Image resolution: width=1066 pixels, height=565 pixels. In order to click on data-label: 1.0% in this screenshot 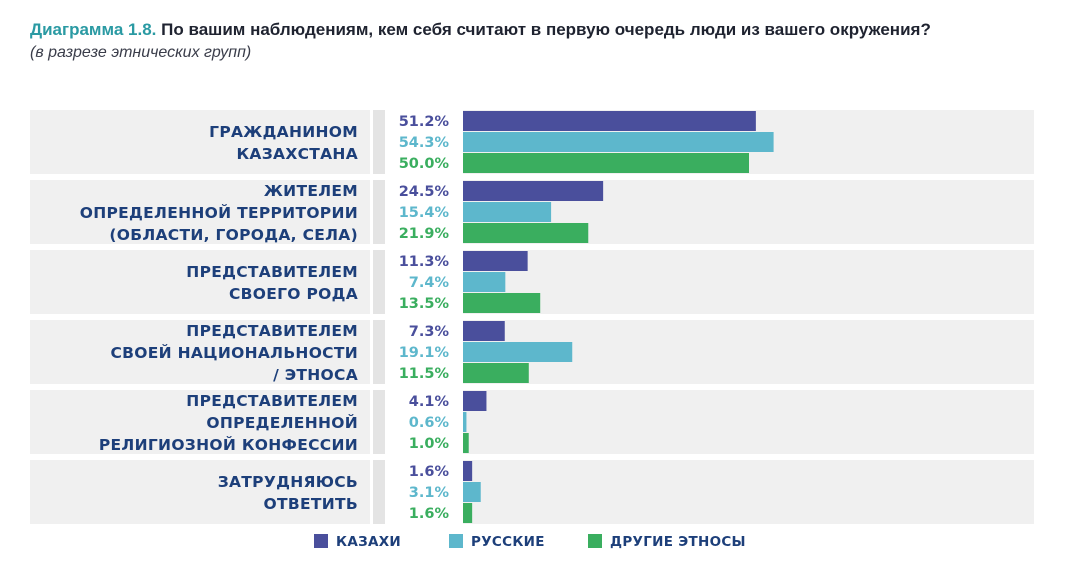, I will do `click(429, 444)`.